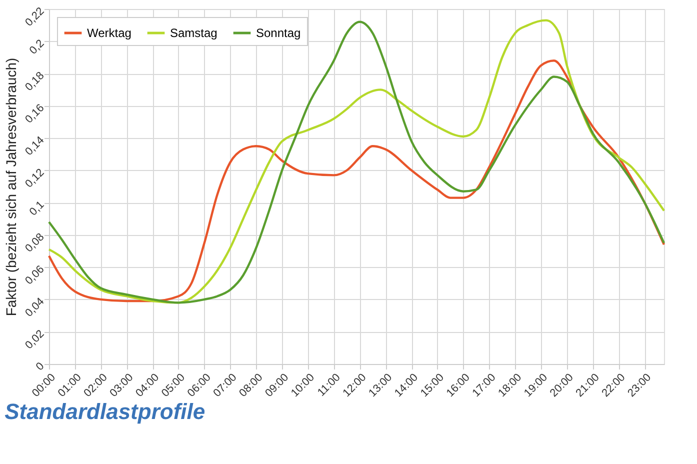 The image size is (697, 464). Describe the element at coordinates (35, 17) in the screenshot. I see `y-tick-label: 0,22` at that location.